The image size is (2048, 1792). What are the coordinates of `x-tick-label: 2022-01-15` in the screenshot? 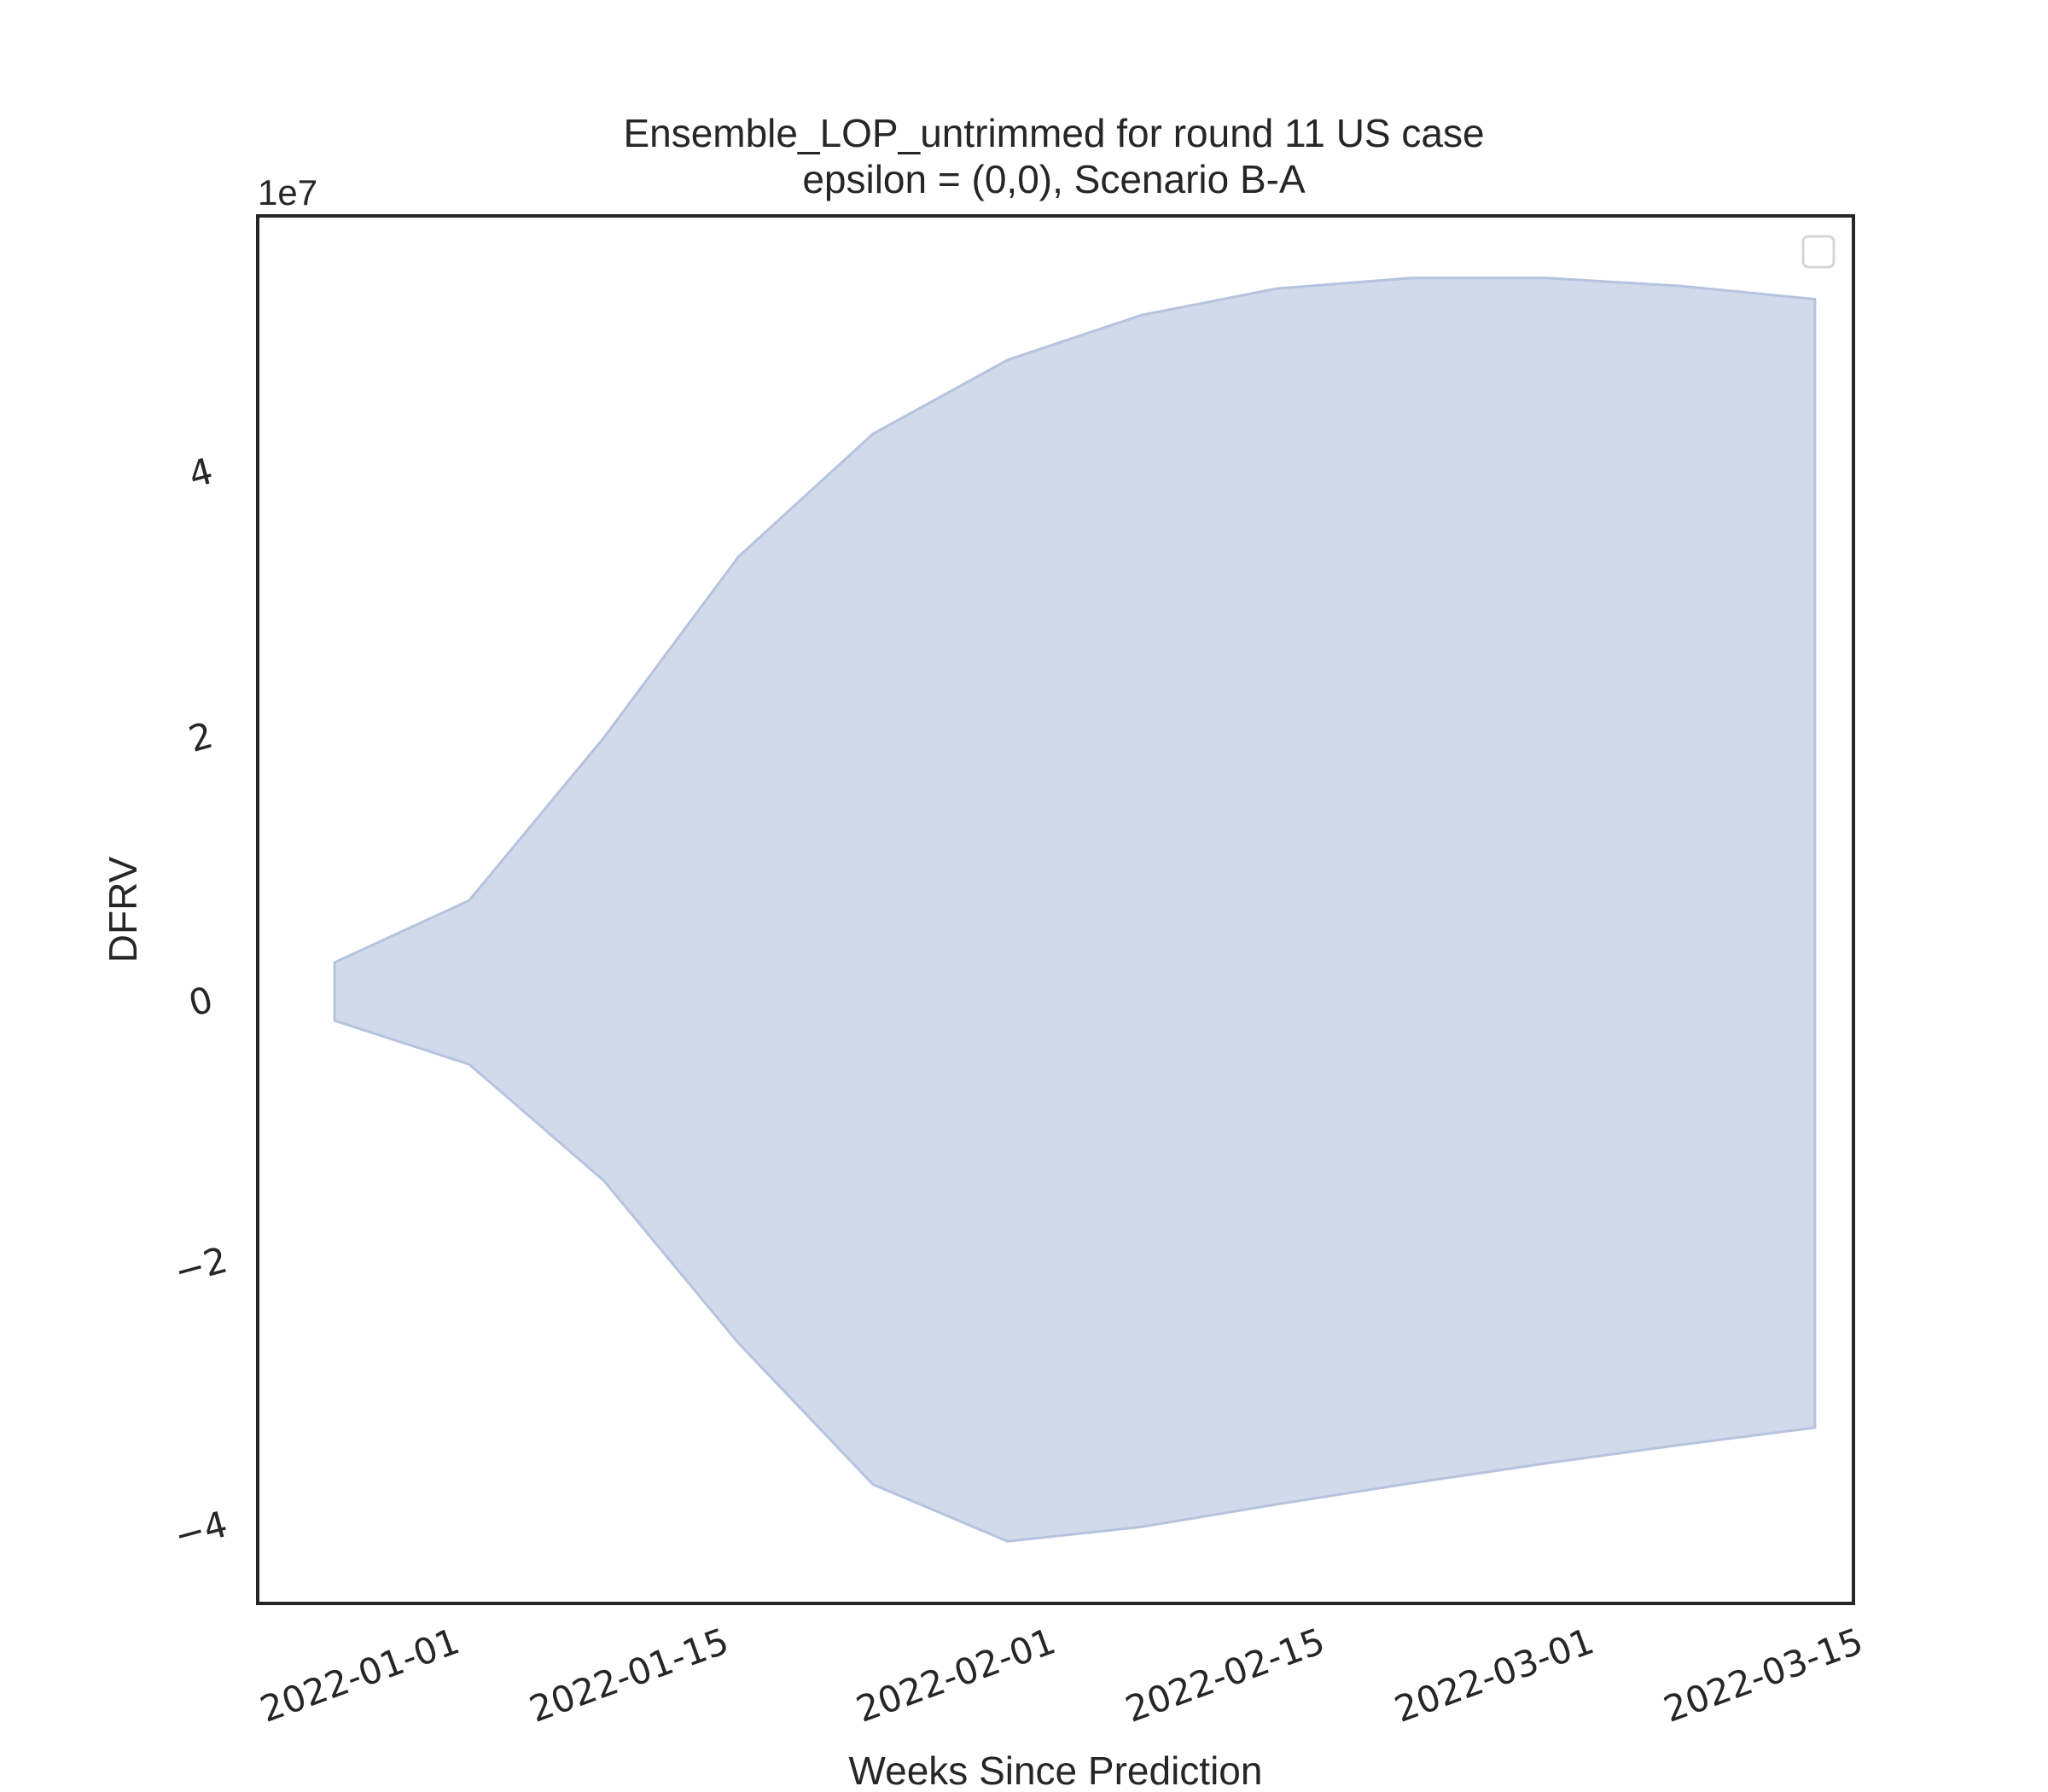 It's located at (629, 1675).